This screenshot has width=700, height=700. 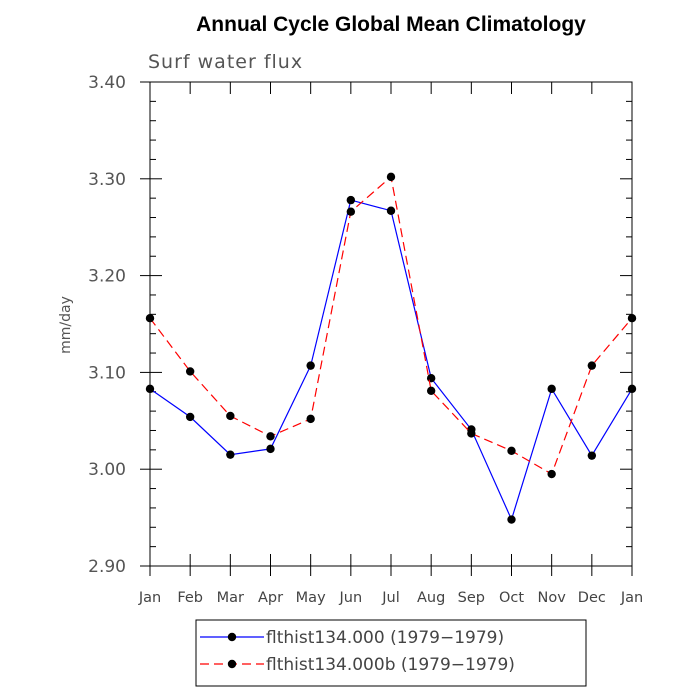 What do you see at coordinates (107, 83) in the screenshot?
I see `y-tick-label: 3.40` at bounding box center [107, 83].